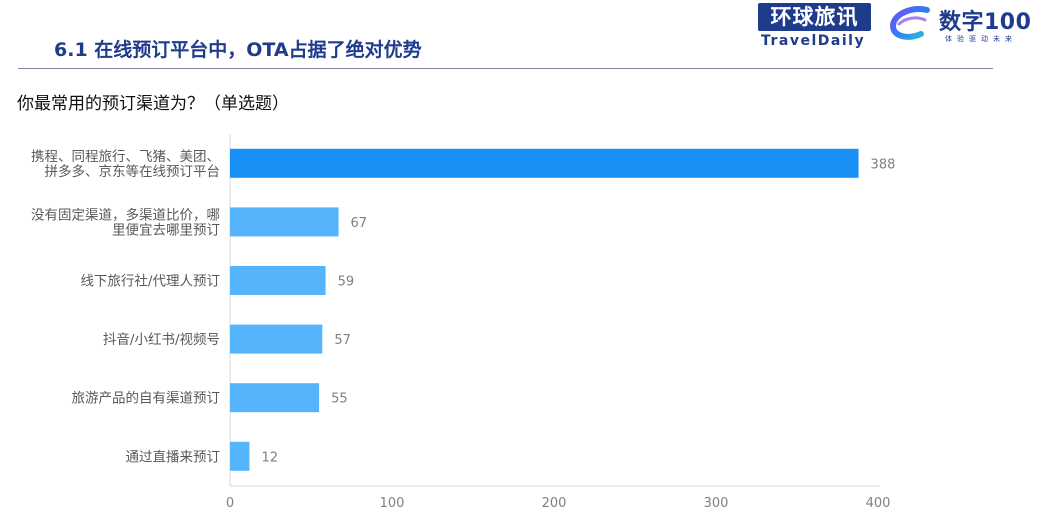  What do you see at coordinates (505, 68) in the screenshot?
I see `header-divider` at bounding box center [505, 68].